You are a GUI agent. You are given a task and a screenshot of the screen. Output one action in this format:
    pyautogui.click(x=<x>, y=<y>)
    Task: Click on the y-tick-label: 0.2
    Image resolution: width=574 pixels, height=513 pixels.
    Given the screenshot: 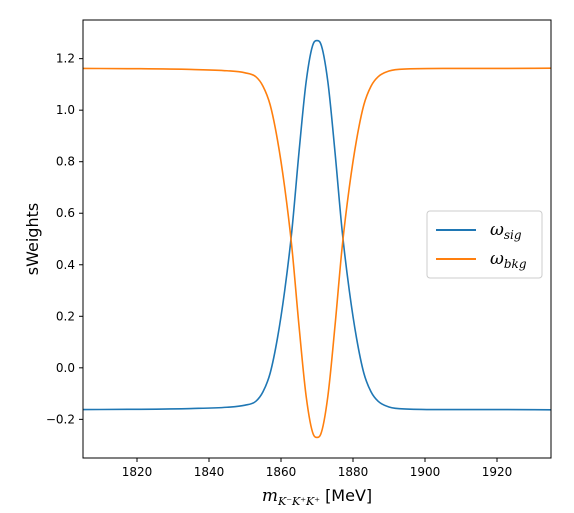 What is the action you would take?
    pyautogui.click(x=65, y=316)
    